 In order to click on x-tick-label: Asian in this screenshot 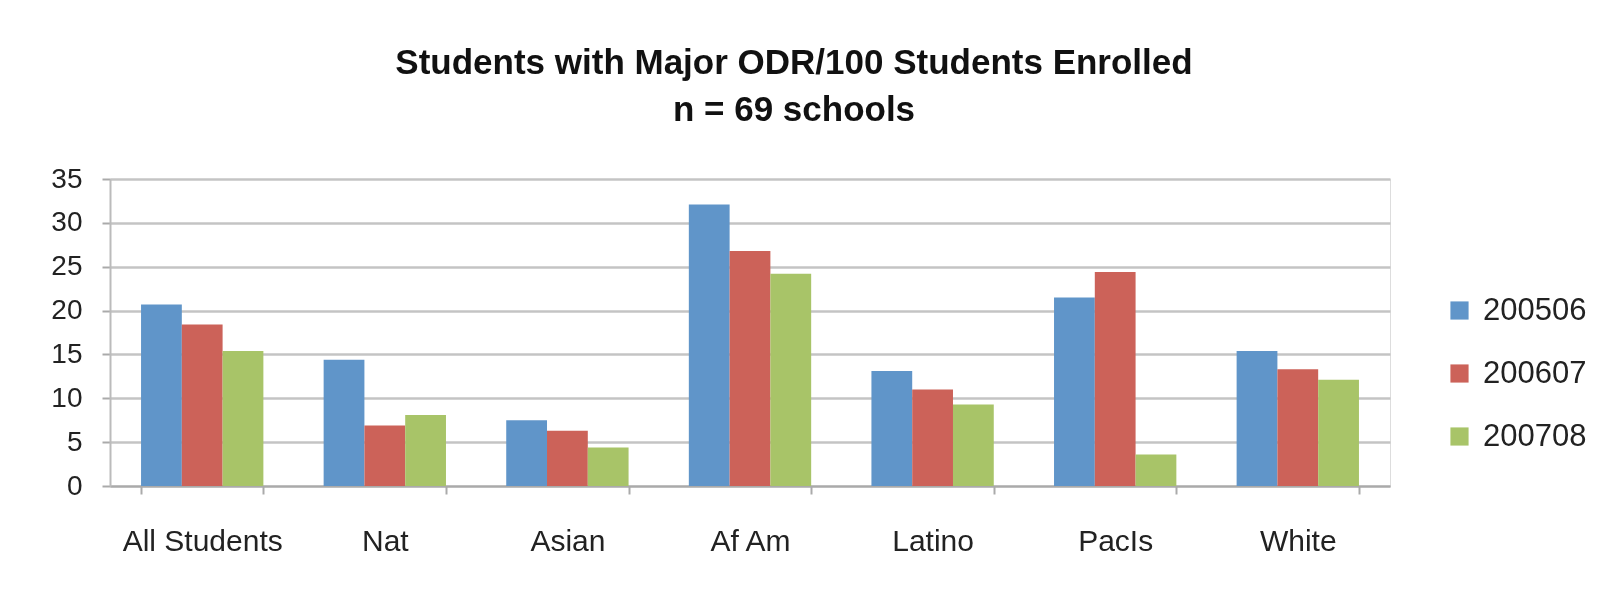, I will do `click(568, 540)`.